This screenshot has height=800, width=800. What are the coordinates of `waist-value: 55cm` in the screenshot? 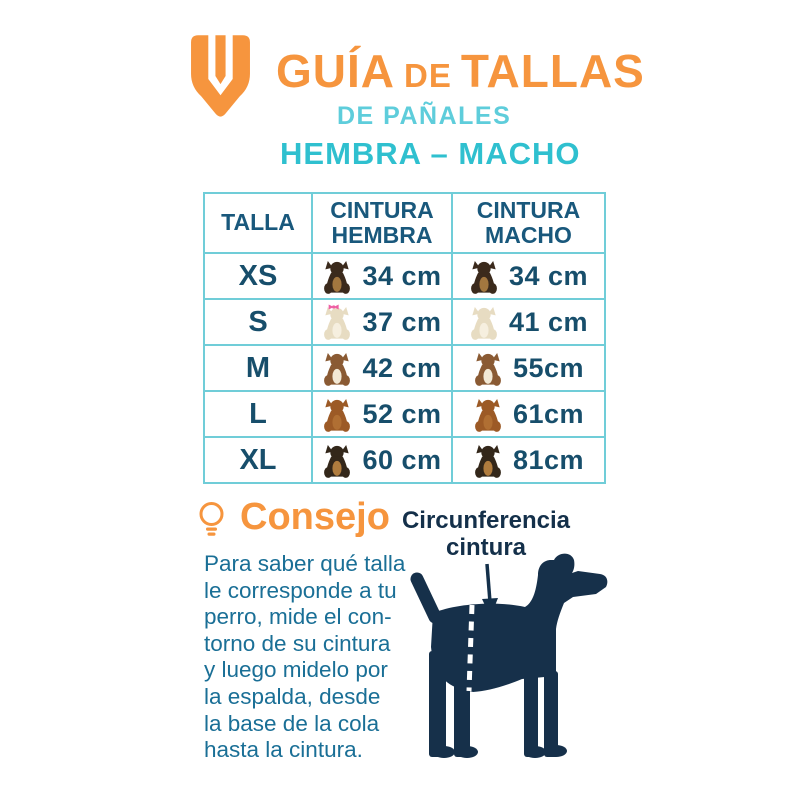 It's located at (548, 367).